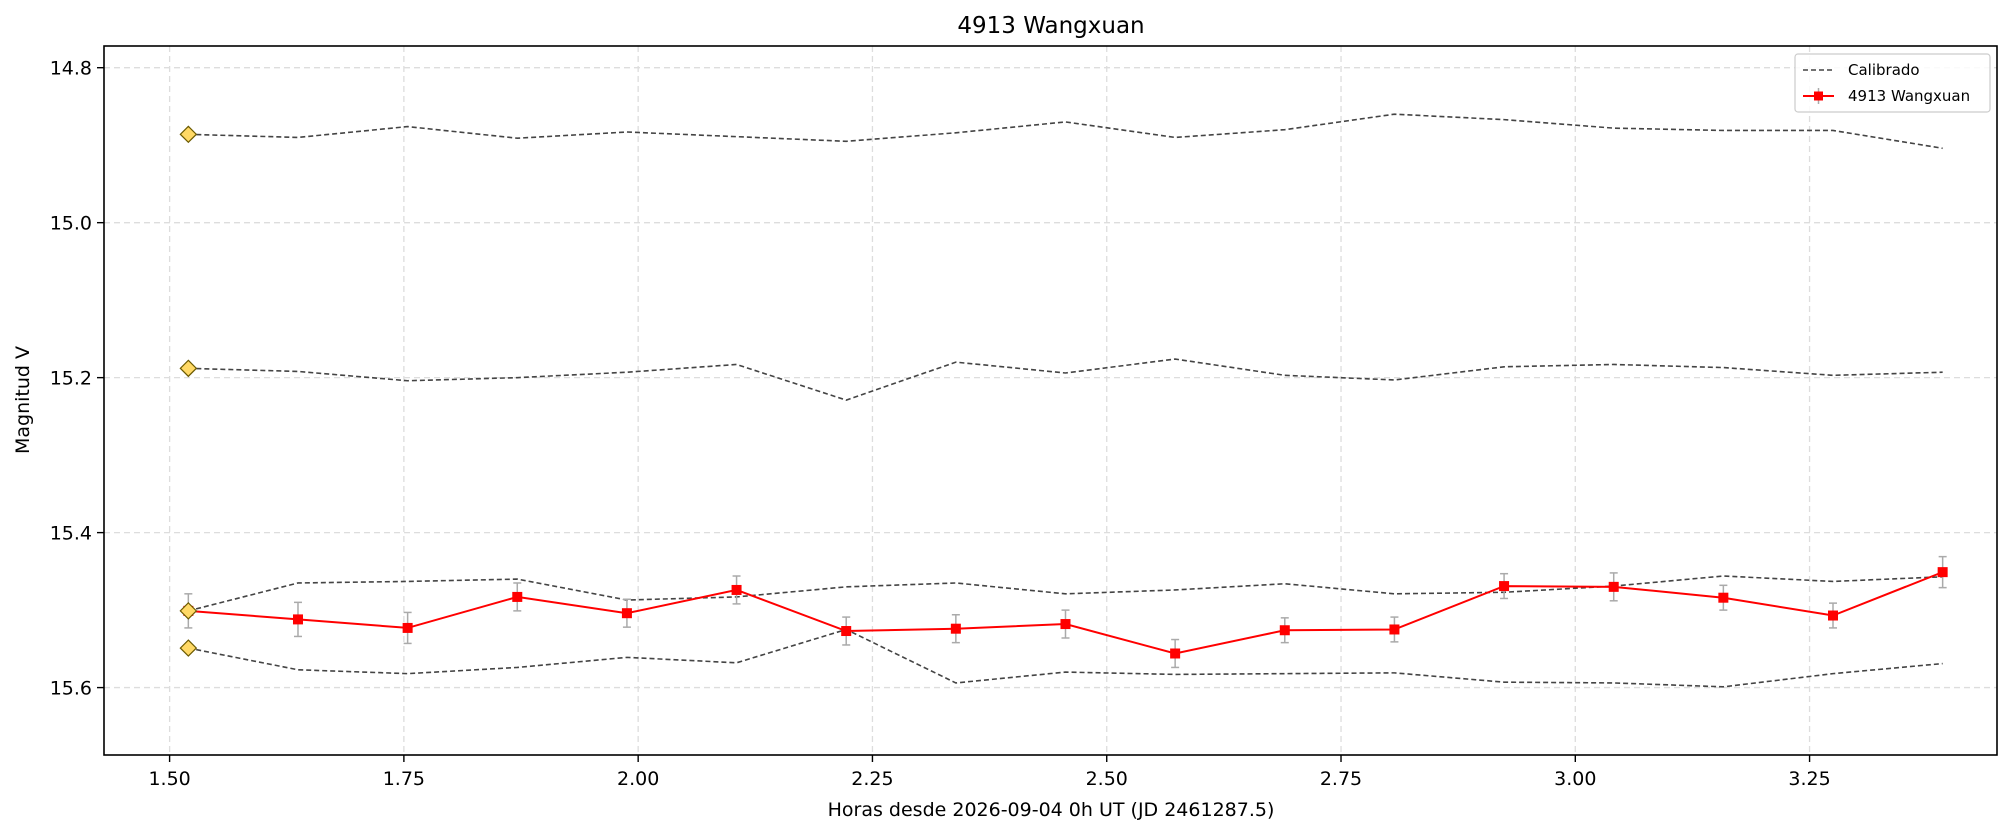 This screenshot has height=834, width=2012. Describe the element at coordinates (1341, 779) in the screenshot. I see `x-tick-label: 2.75` at that location.